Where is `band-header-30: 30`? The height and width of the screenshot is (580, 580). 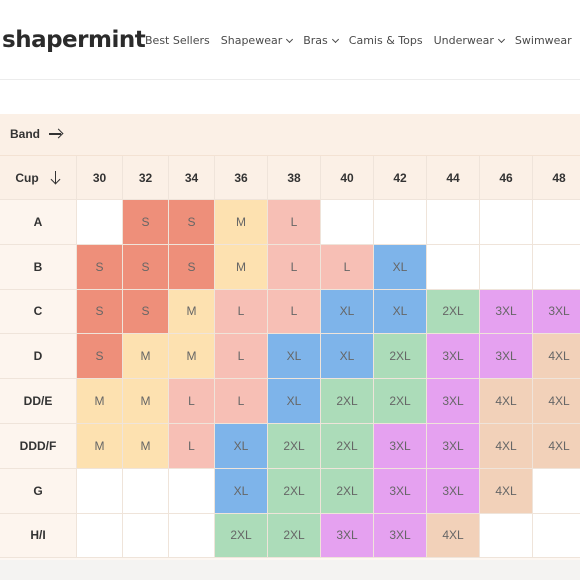 band-header-30: 30 is located at coordinates (100, 177).